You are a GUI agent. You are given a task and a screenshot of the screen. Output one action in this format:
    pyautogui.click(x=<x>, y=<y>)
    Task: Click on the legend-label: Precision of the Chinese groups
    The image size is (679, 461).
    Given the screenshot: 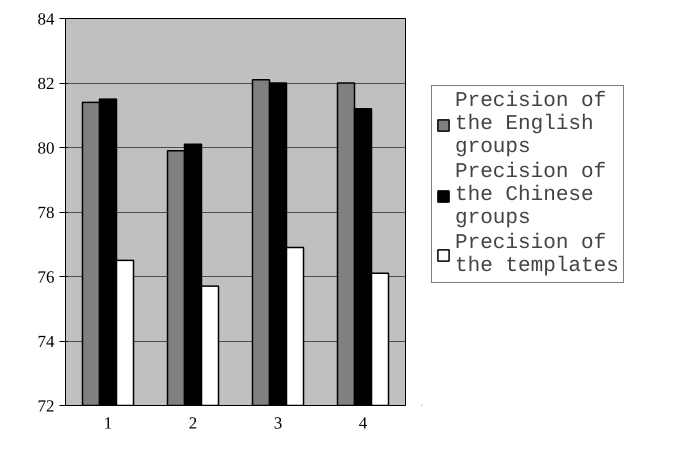 What is the action you would take?
    pyautogui.click(x=530, y=195)
    